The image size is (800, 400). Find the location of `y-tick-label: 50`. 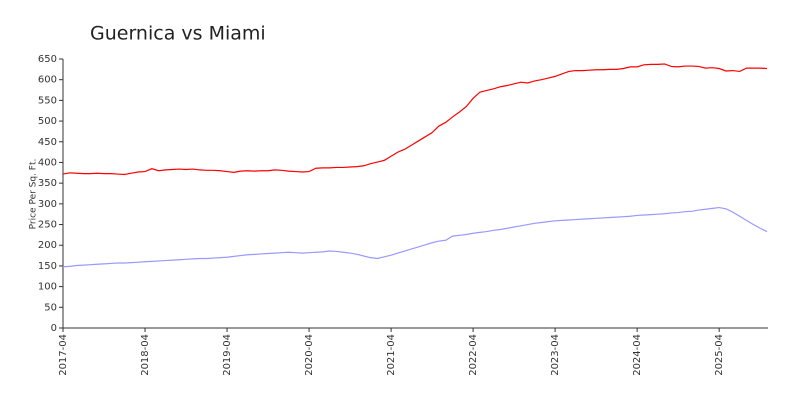

y-tick-label: 50 is located at coordinates (50, 307).